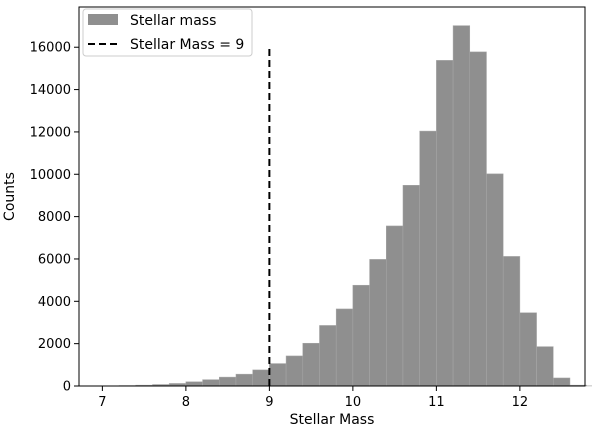 This screenshot has width=592, height=428. Describe the element at coordinates (54, 259) in the screenshot. I see `y-tick-label: 6000` at that location.